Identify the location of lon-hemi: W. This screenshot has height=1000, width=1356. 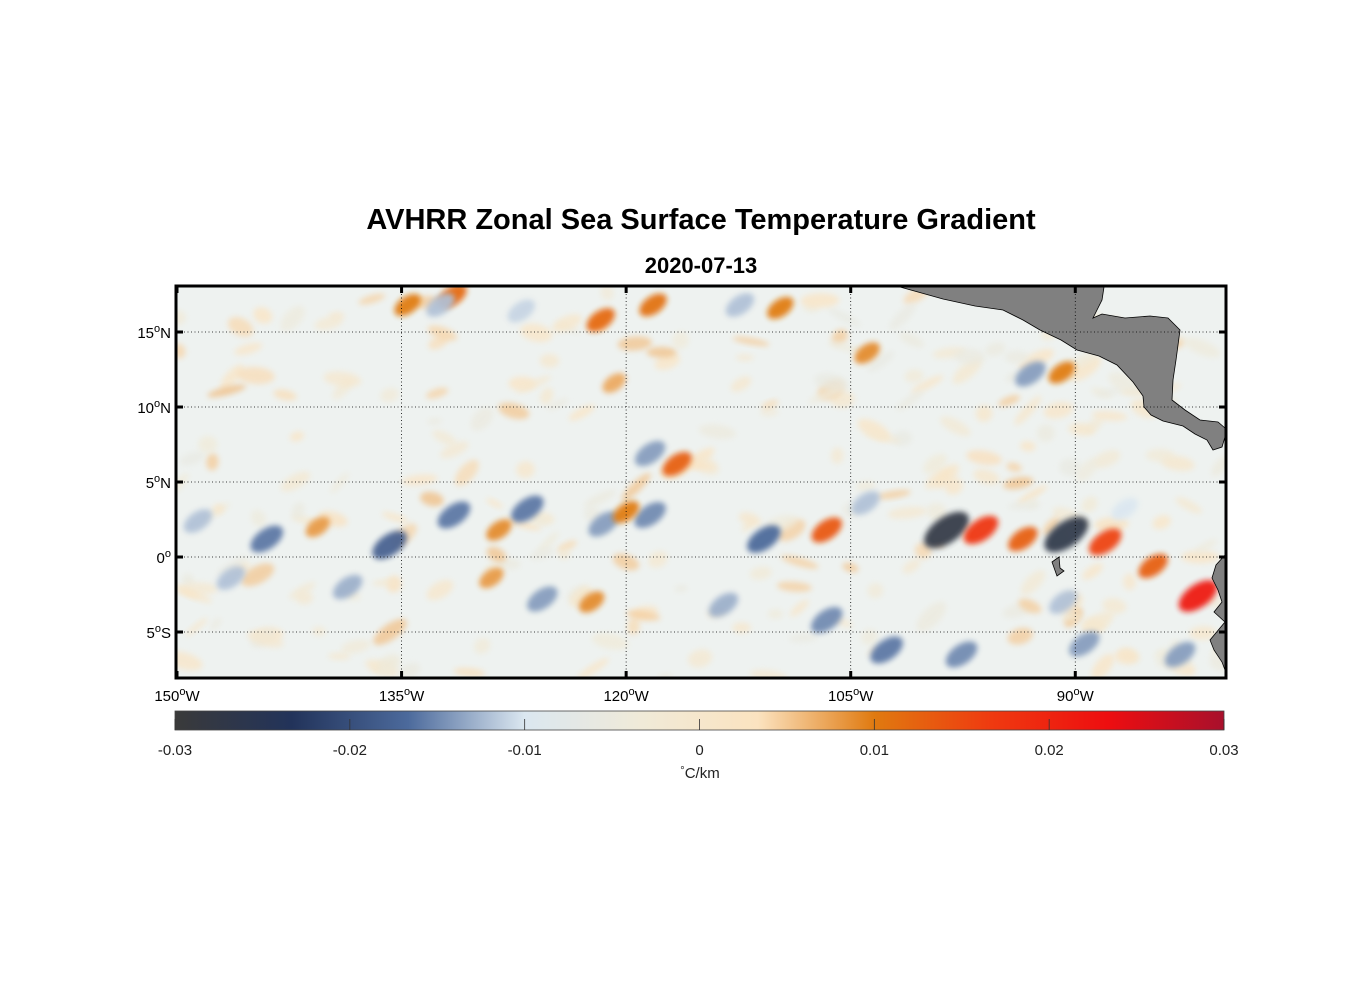
(642, 696).